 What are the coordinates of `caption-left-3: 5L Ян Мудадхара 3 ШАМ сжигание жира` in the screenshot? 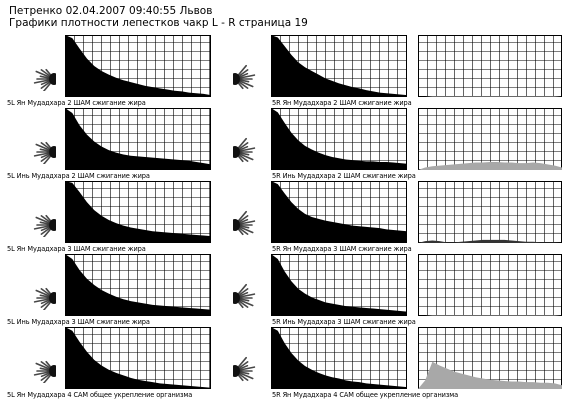 It's located at (76, 249).